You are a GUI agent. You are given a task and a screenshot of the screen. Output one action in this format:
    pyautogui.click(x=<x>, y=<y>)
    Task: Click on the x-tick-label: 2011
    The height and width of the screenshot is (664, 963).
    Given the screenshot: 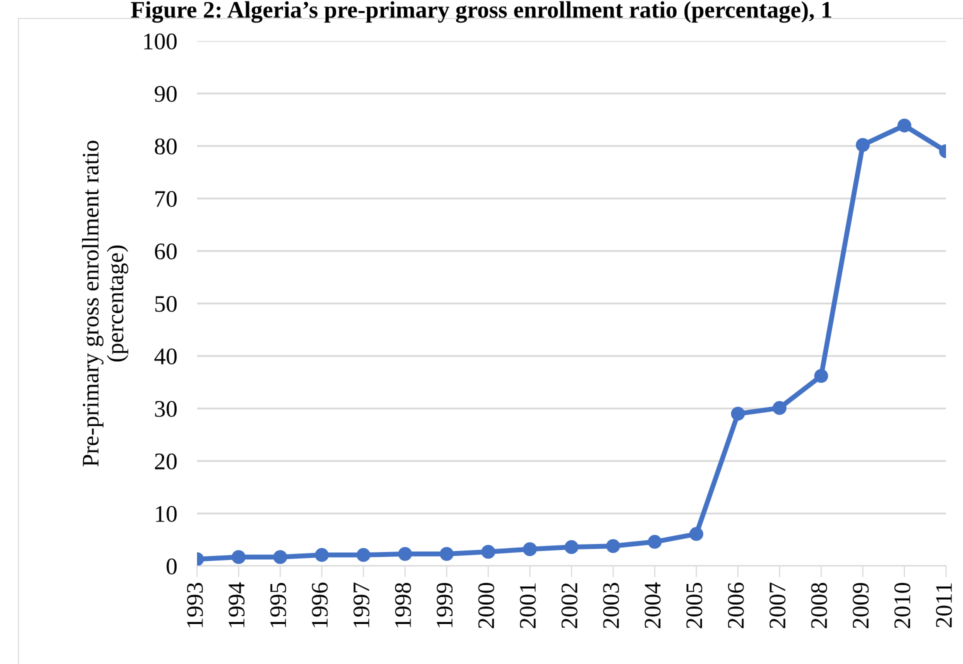 What is the action you would take?
    pyautogui.click(x=944, y=605)
    